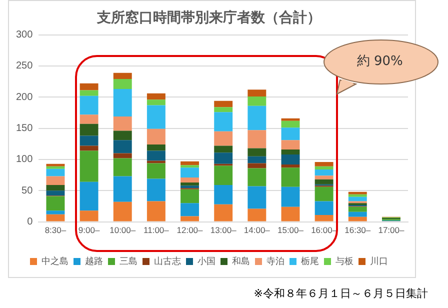  What do you see at coordinates (241, 261) in the screenshot?
I see `legend-label: 和島` at bounding box center [241, 261].